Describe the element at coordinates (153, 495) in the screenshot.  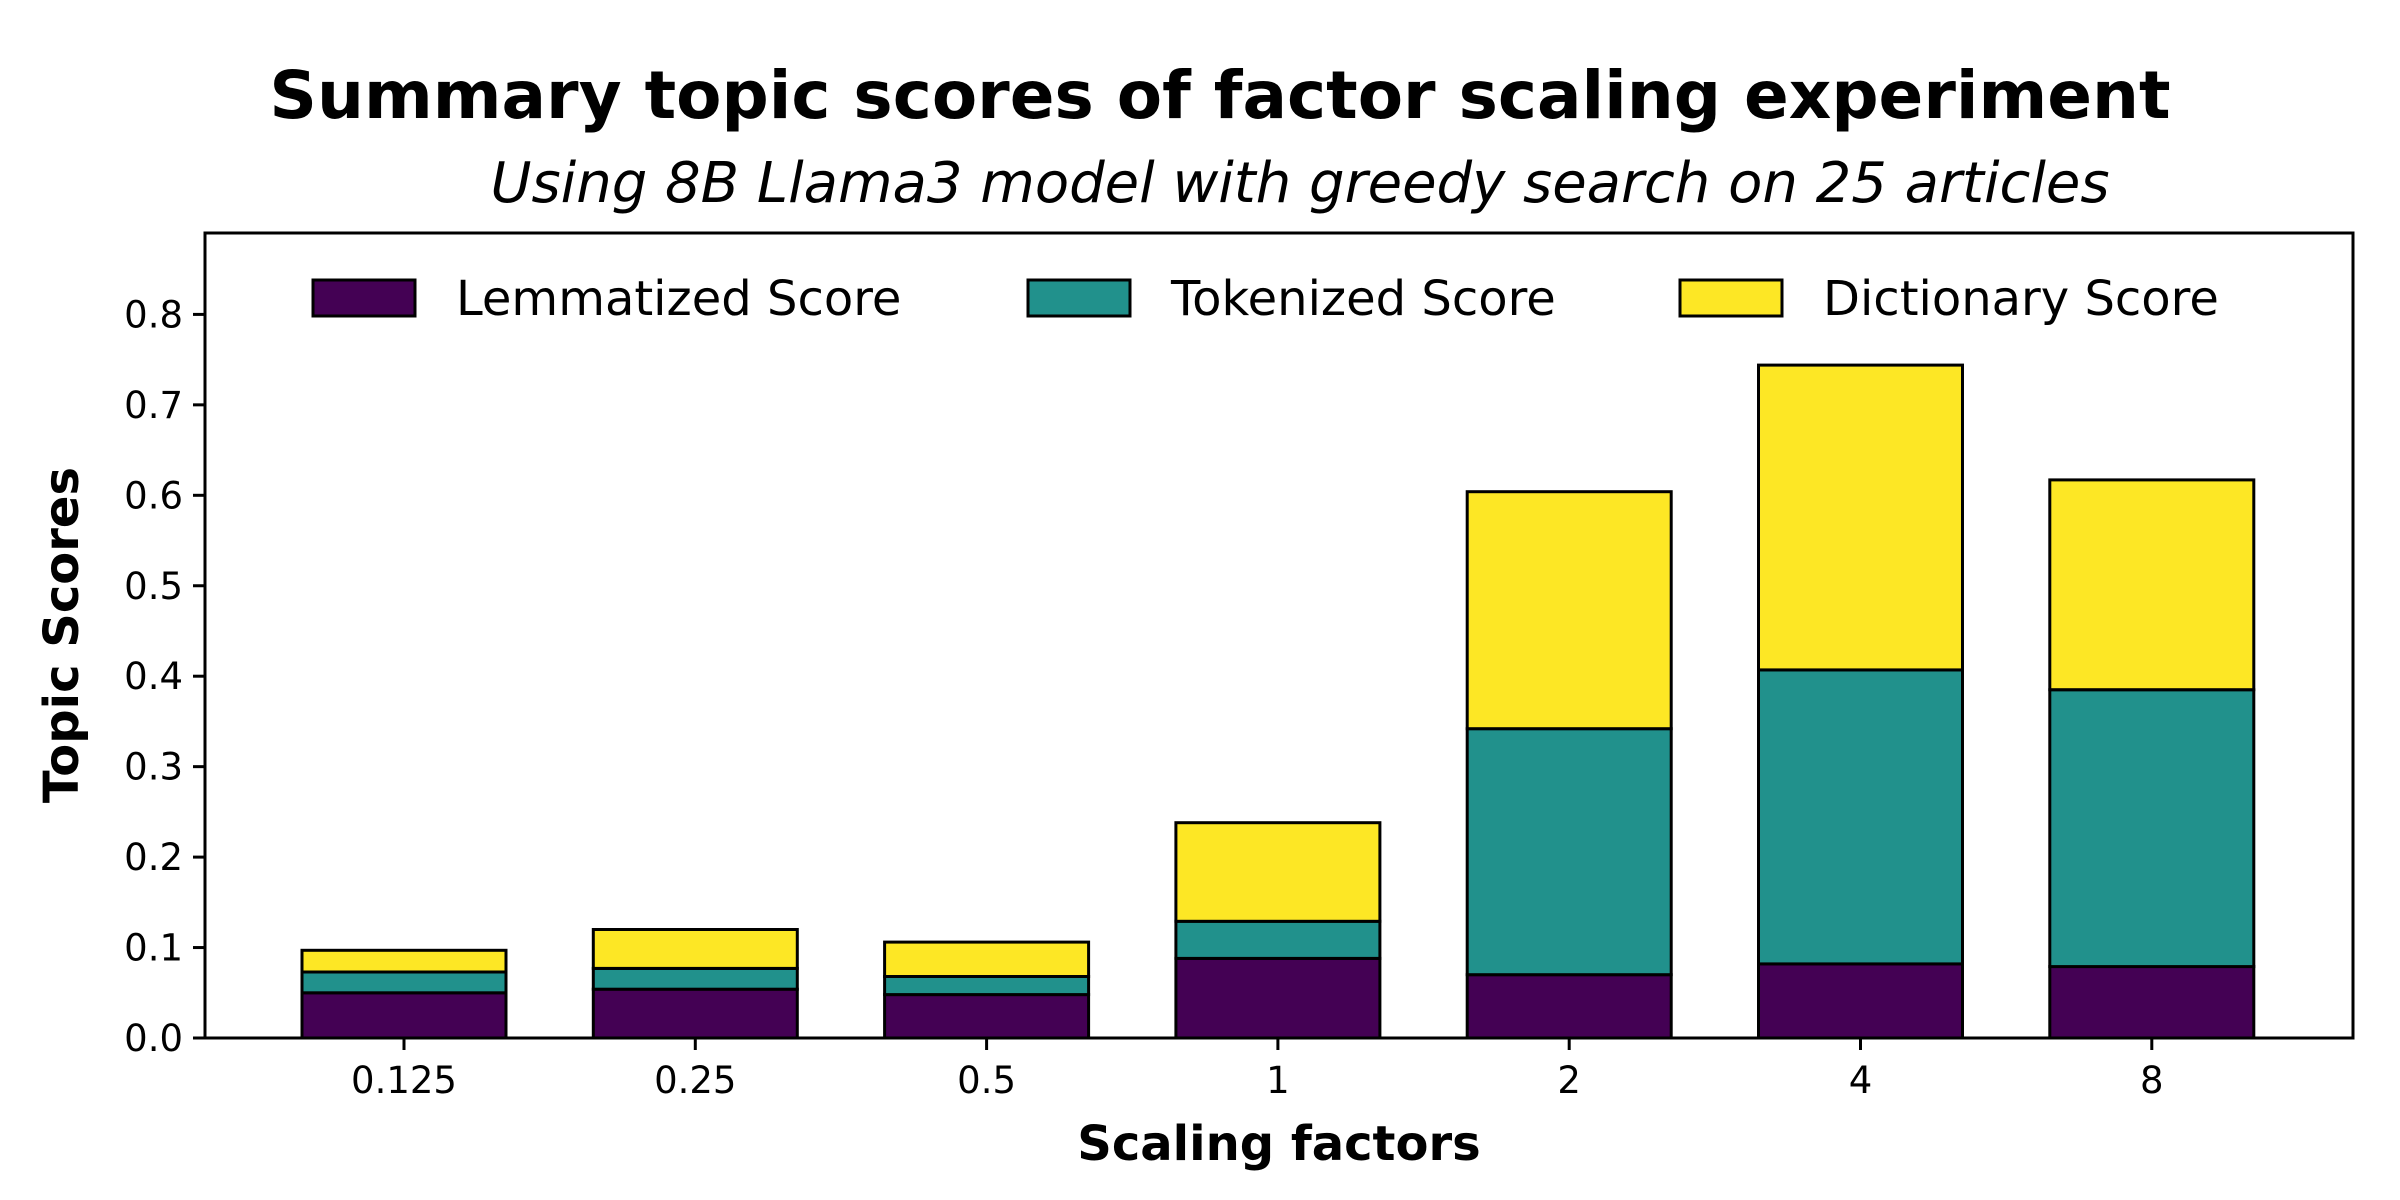
I see `y-tick-label: 0.6` at that location.